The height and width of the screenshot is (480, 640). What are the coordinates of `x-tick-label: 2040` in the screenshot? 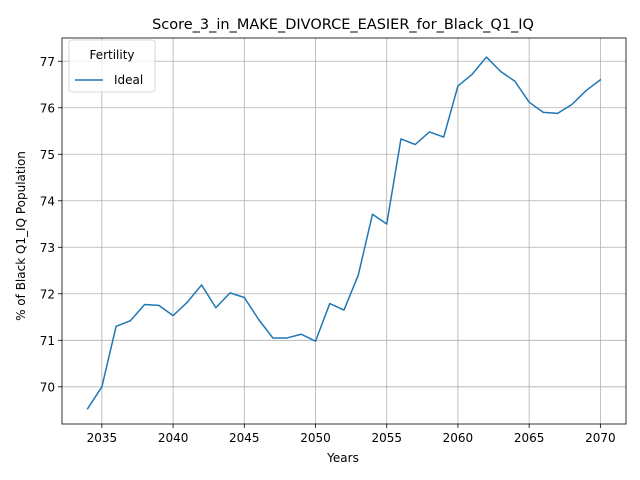 It's located at (173, 438).